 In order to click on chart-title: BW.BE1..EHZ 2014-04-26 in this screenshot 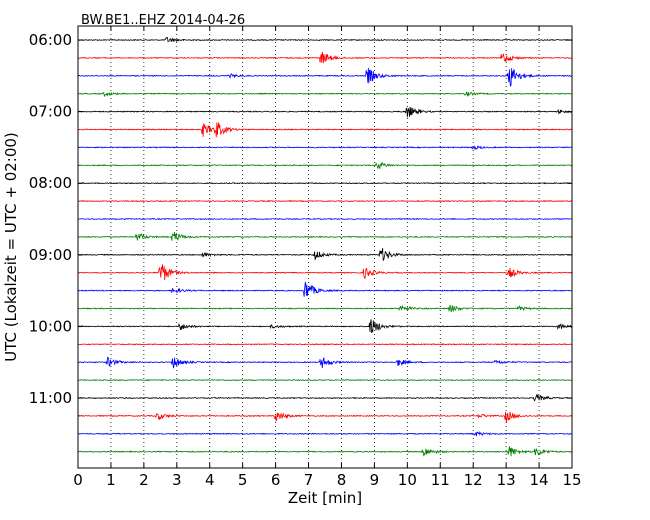, I will do `click(163, 20)`.